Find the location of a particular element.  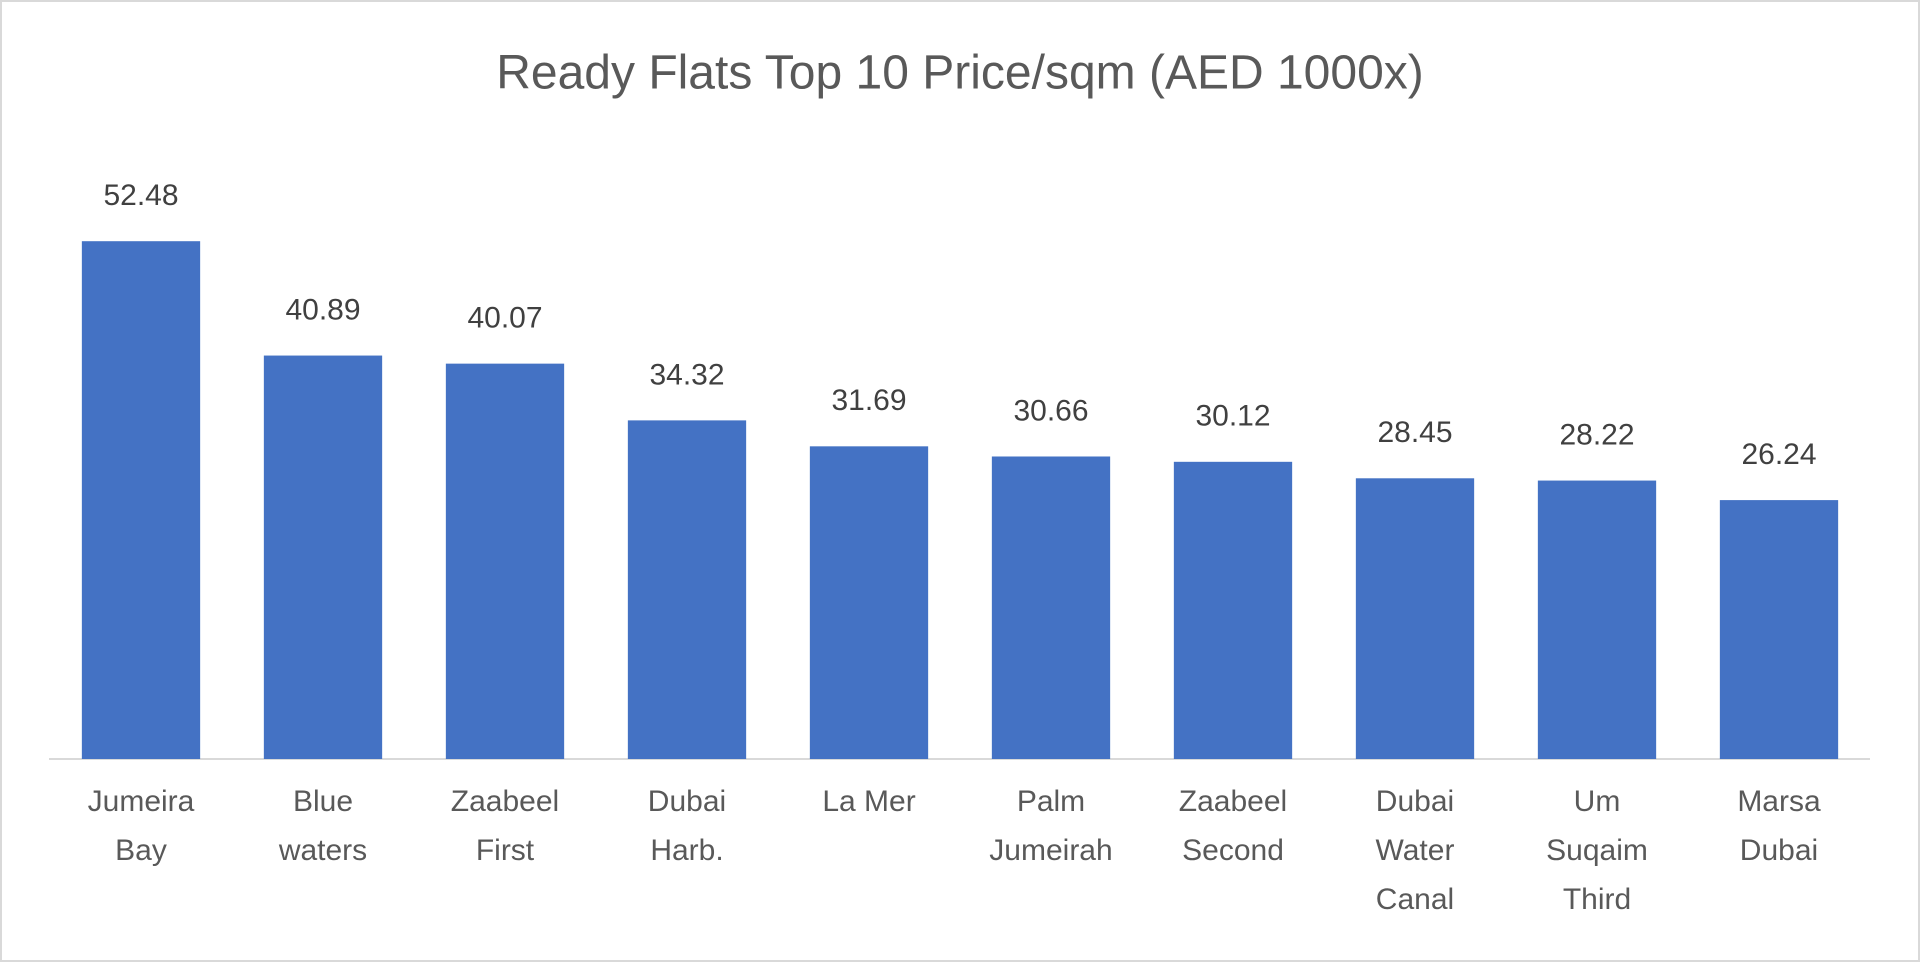

x-tick-label-box: Dubai Harb. is located at coordinates (687, 826).